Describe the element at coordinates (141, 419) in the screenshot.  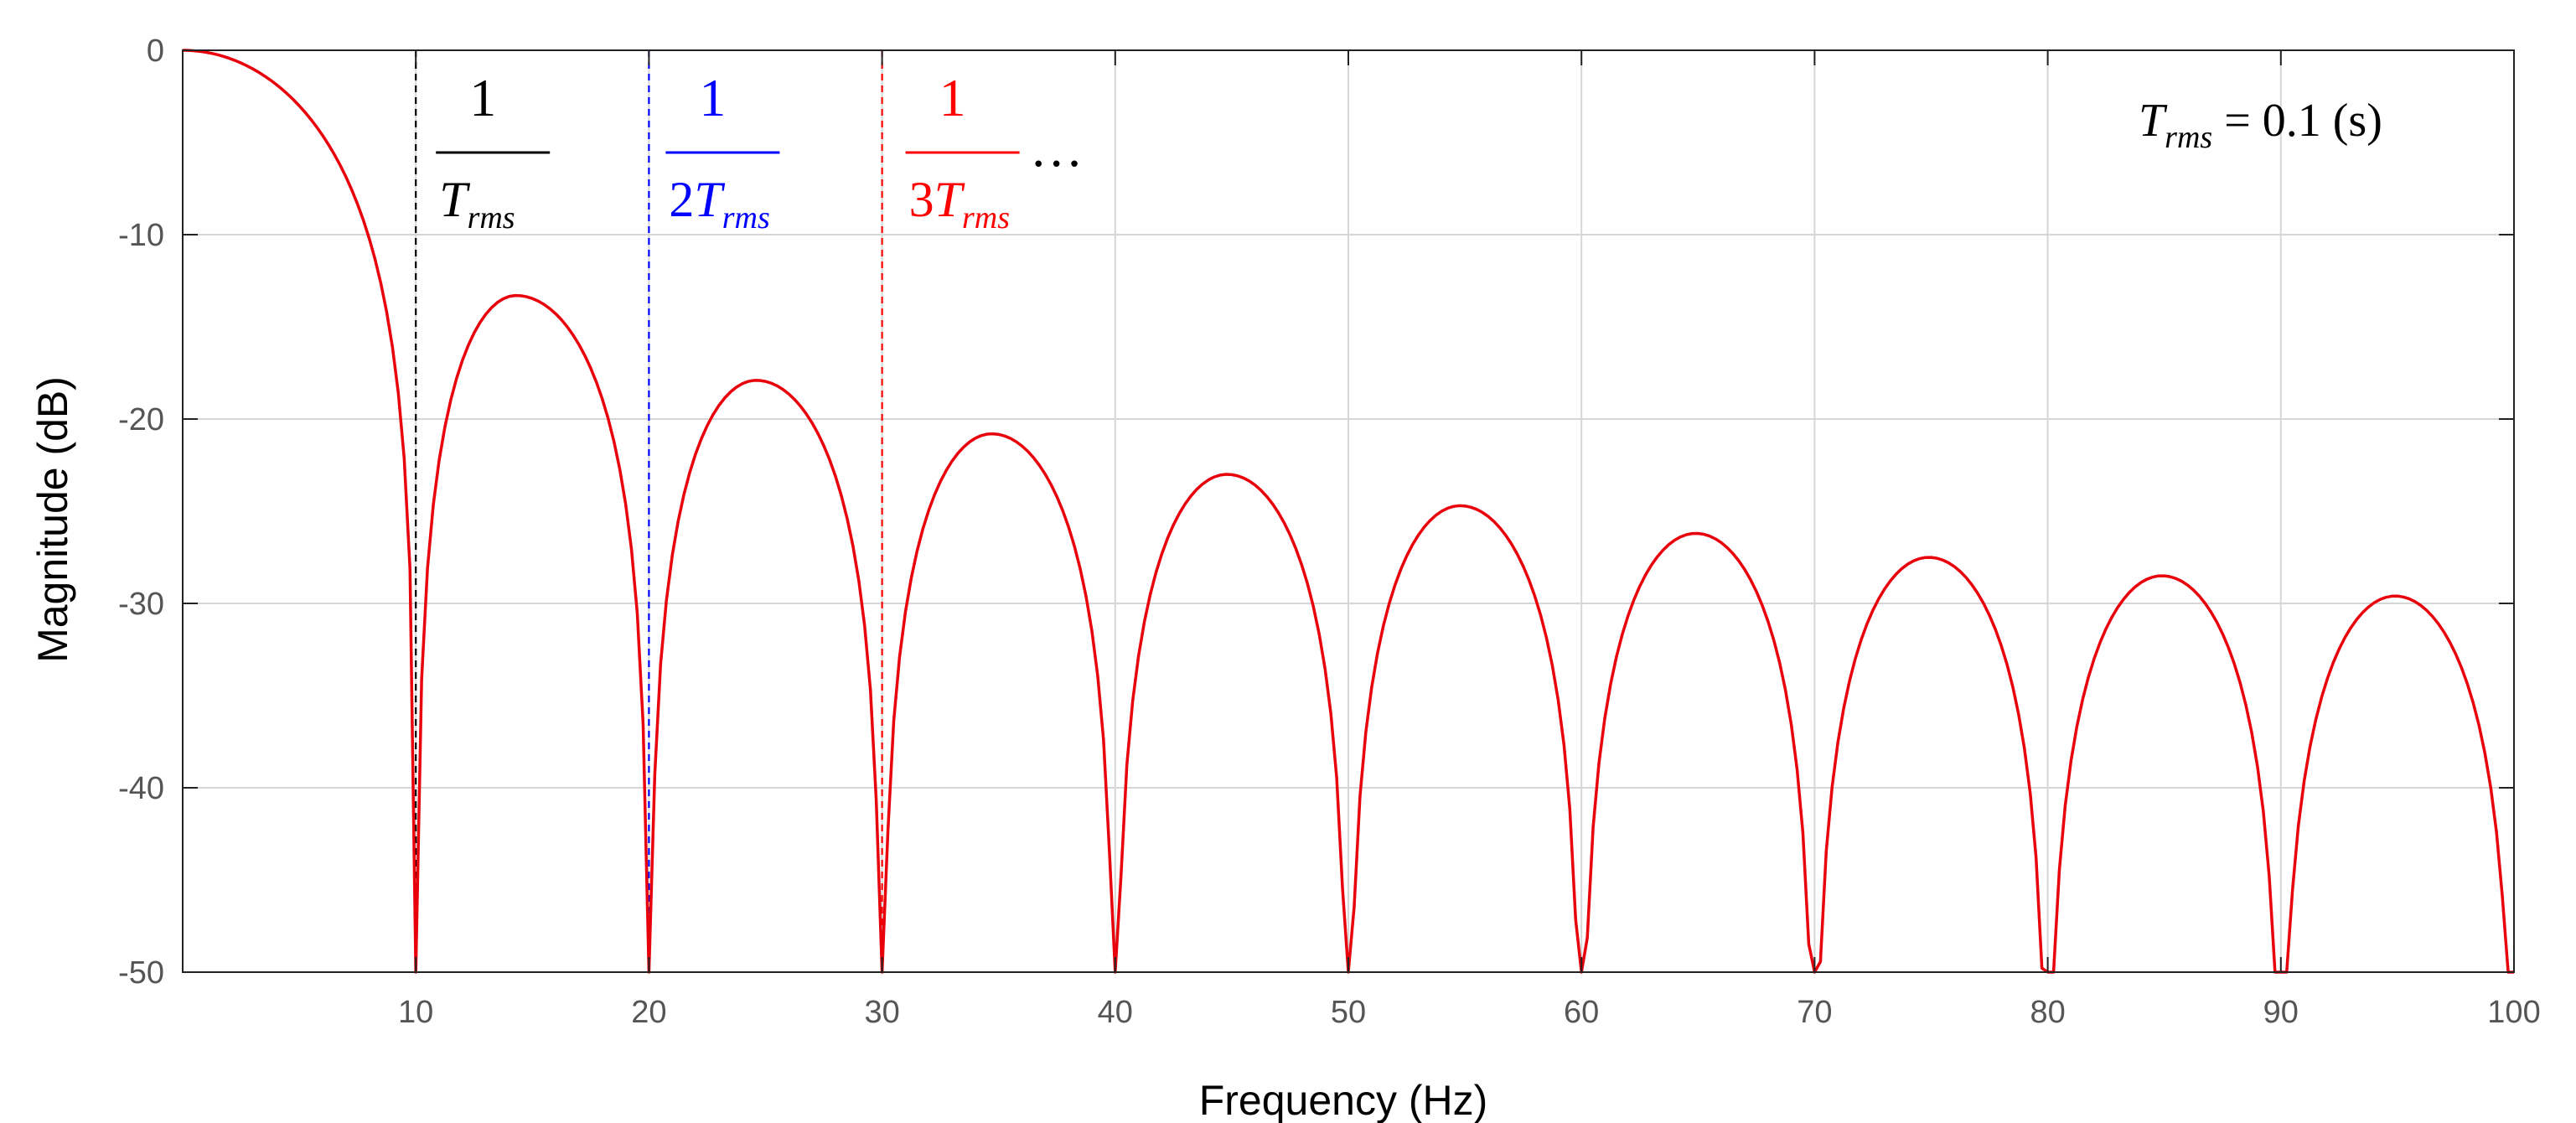
I see `y-tick-label--20: -20` at that location.